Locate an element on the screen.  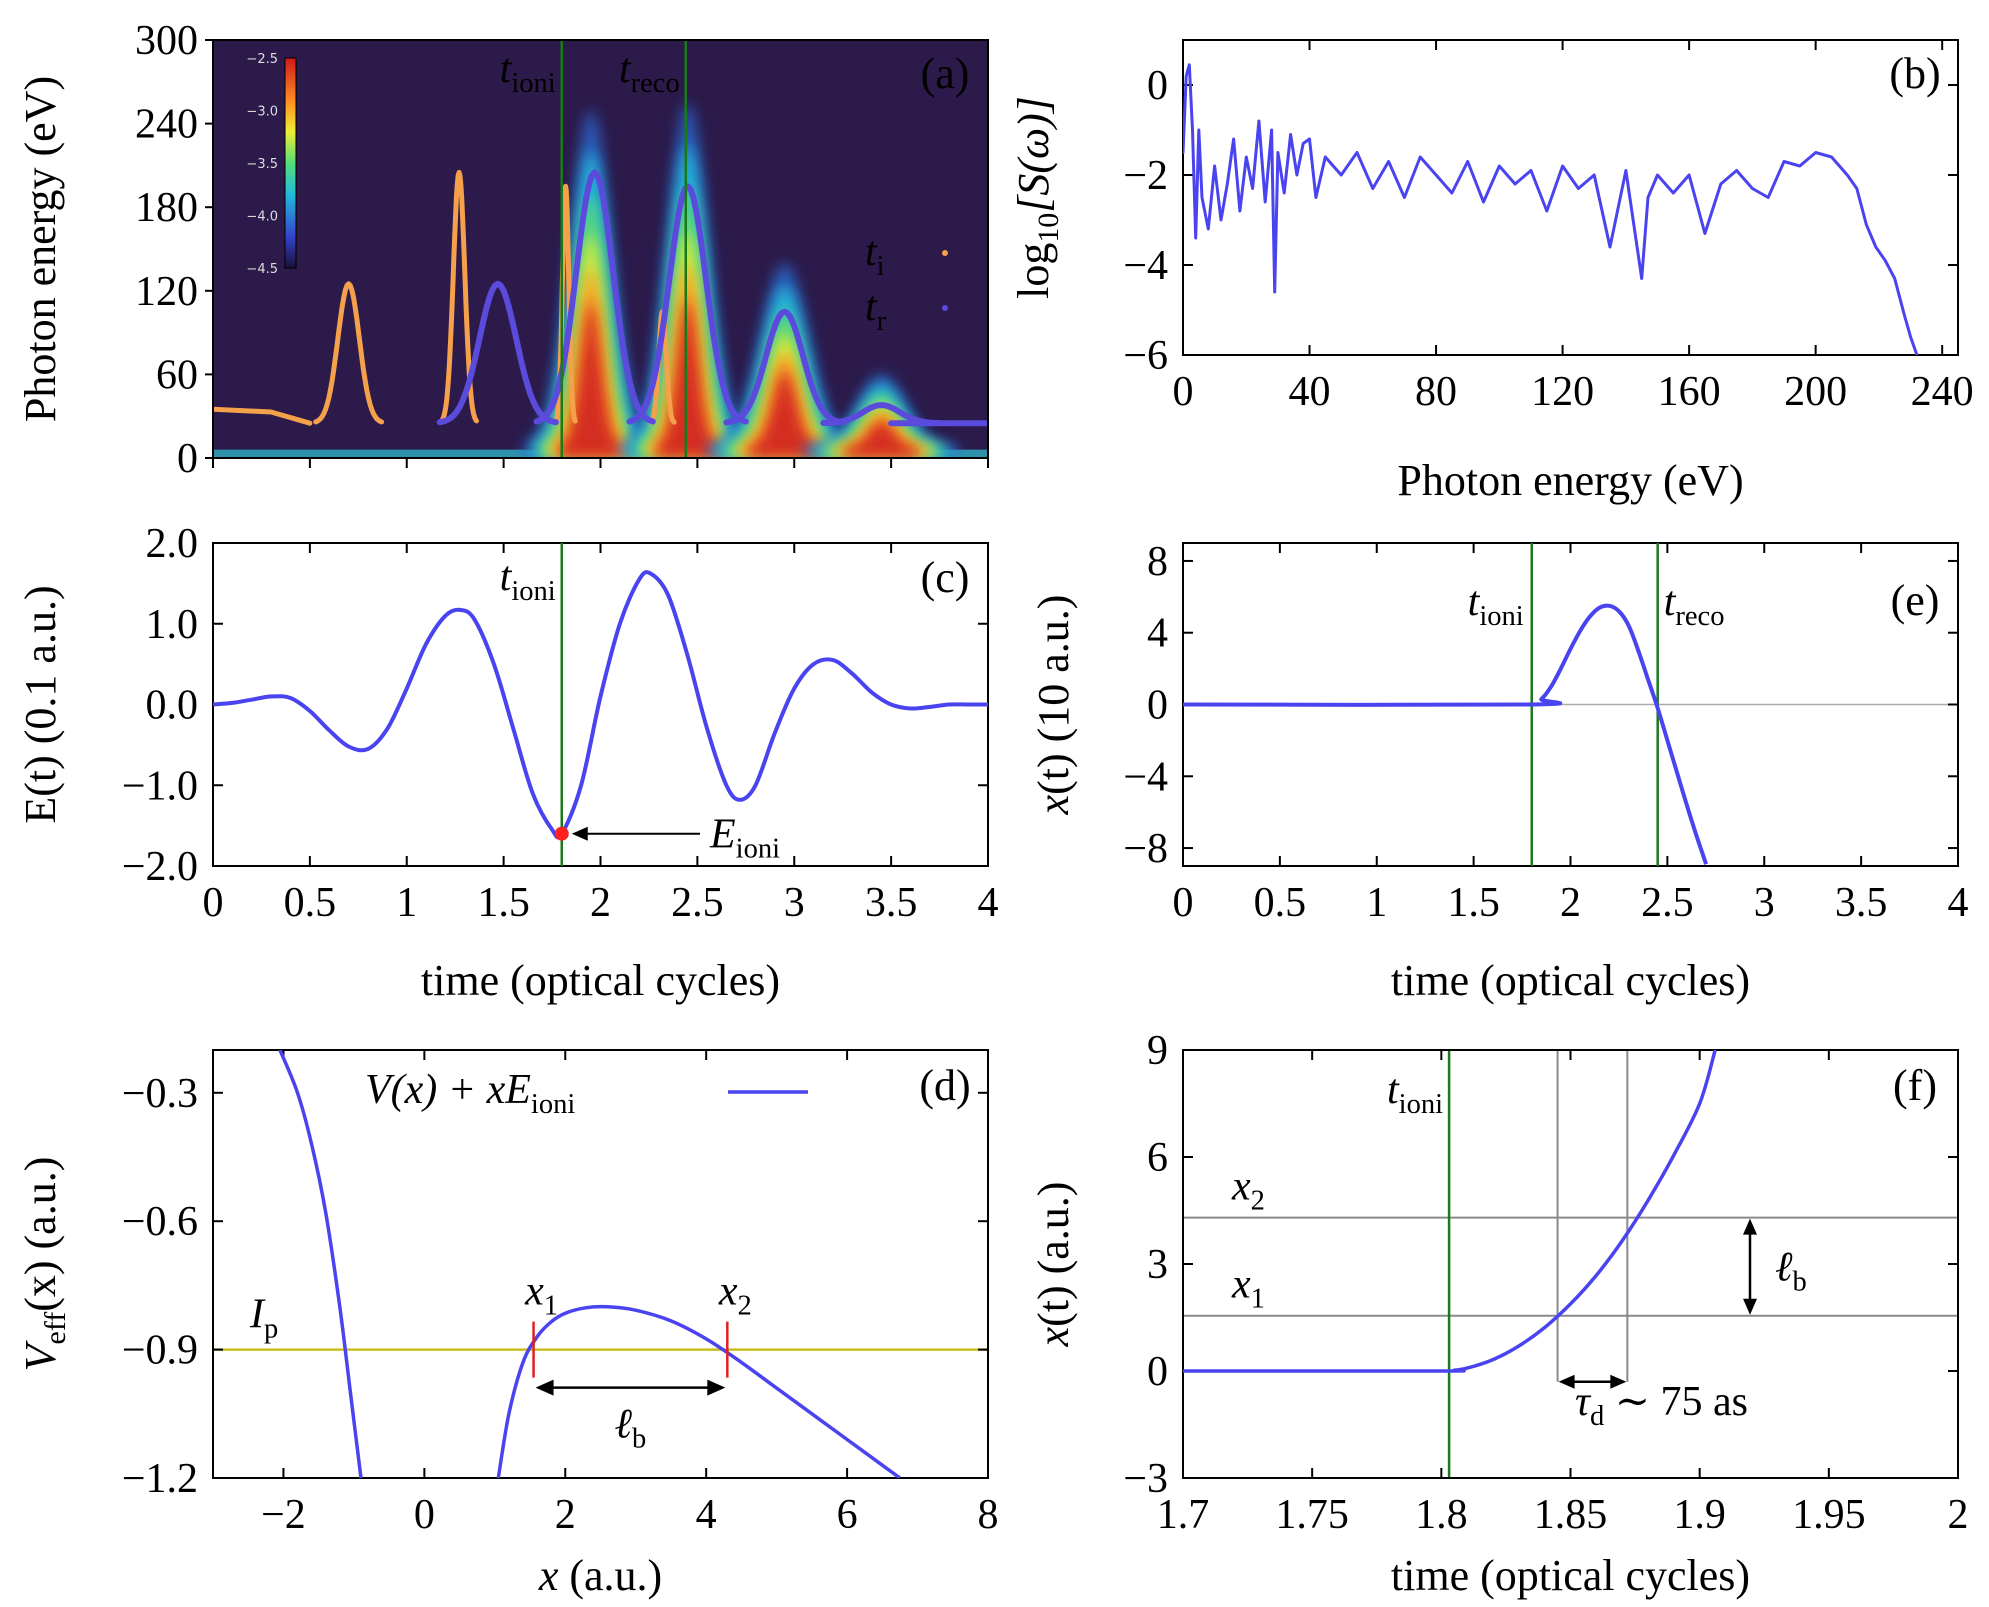
x-axis-label-e: time (optical cycles) is located at coordinates (1570, 980).